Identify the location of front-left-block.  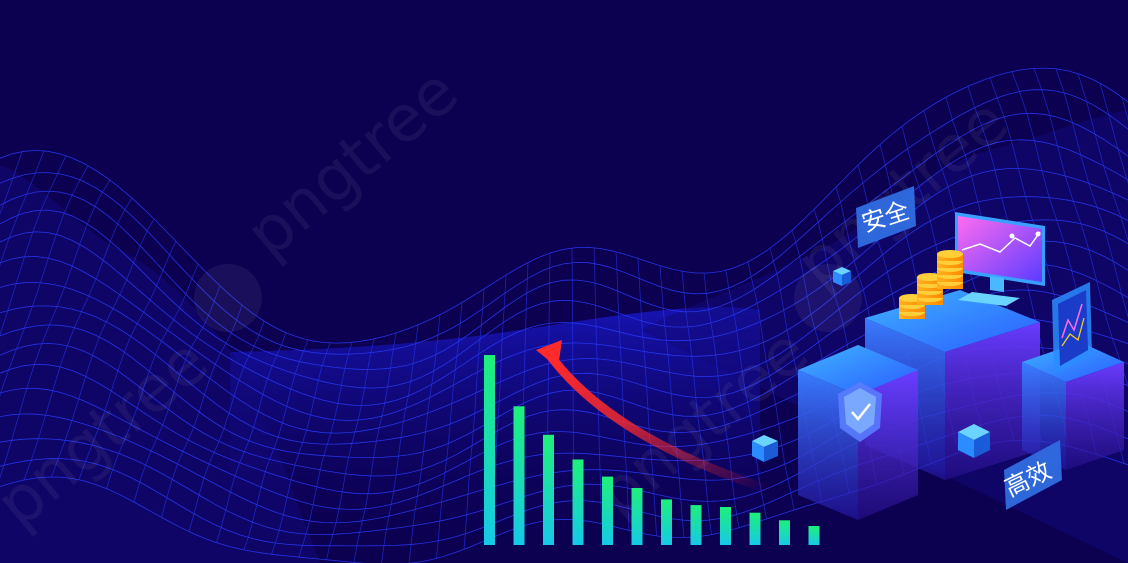
(858, 432).